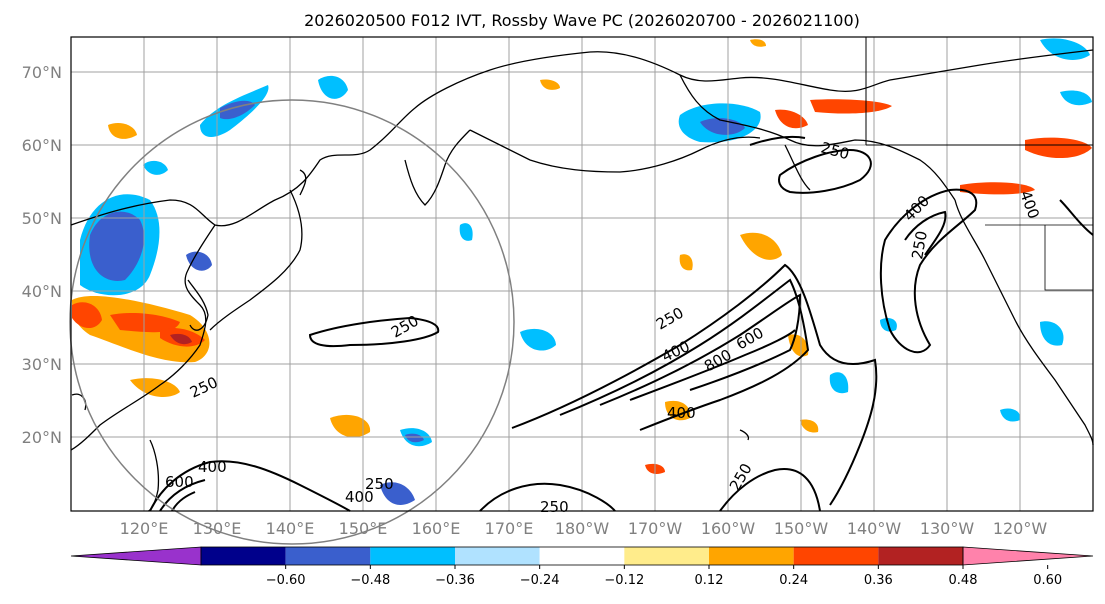 The width and height of the screenshot is (1105, 604). Describe the element at coordinates (436, 528) in the screenshot. I see `lon-label: 160°E` at that location.